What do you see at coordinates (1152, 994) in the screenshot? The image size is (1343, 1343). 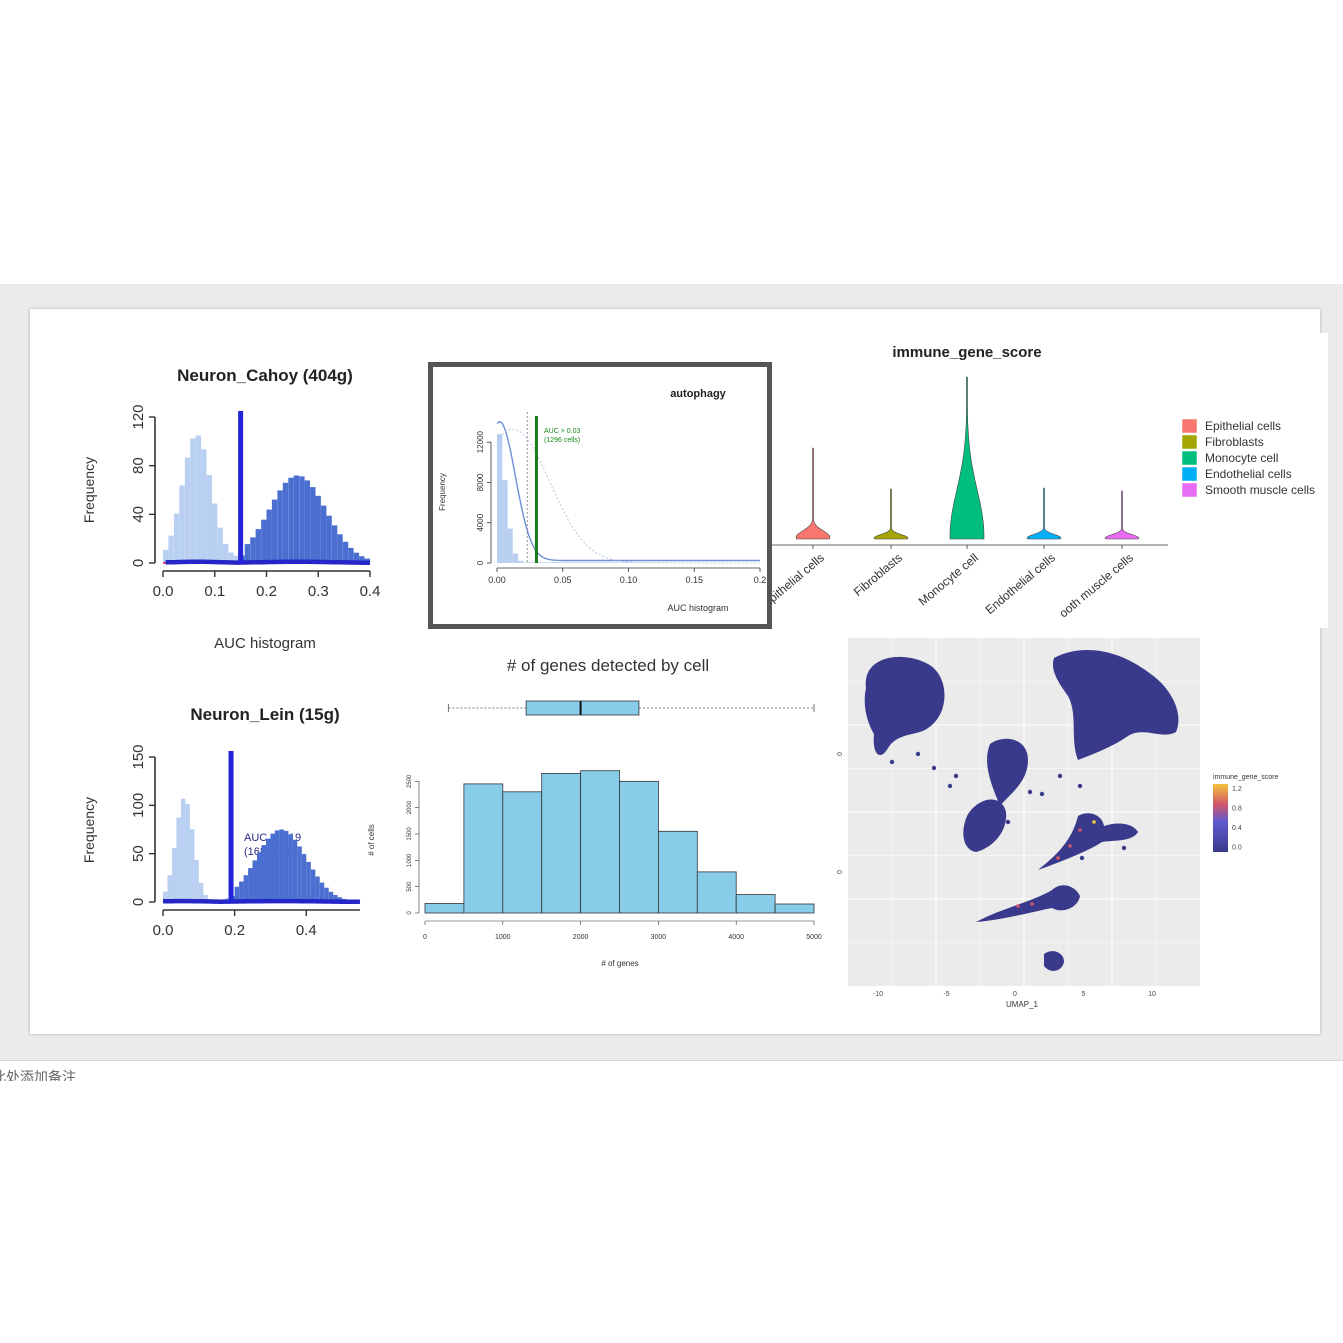 I see `x-tick-label: 10` at bounding box center [1152, 994].